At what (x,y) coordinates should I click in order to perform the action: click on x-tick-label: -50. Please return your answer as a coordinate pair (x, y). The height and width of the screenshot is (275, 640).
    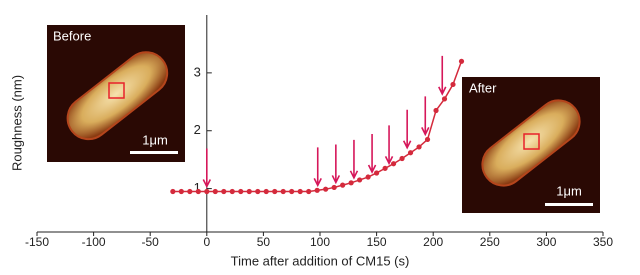
    Looking at the image, I should click on (151, 242).